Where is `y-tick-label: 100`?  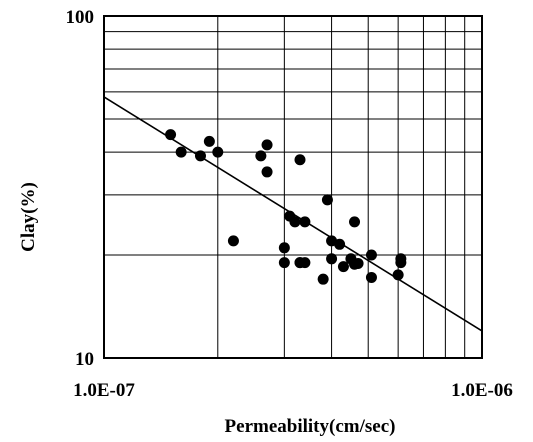
y-tick-label: 100 is located at coordinates (80, 17).